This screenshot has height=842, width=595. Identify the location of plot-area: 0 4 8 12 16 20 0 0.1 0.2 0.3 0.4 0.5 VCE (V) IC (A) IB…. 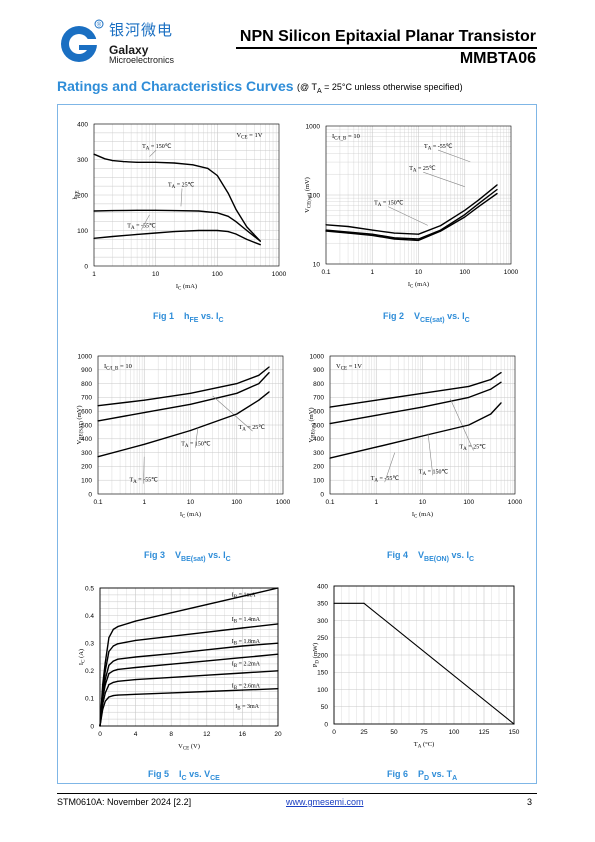
(180, 668).